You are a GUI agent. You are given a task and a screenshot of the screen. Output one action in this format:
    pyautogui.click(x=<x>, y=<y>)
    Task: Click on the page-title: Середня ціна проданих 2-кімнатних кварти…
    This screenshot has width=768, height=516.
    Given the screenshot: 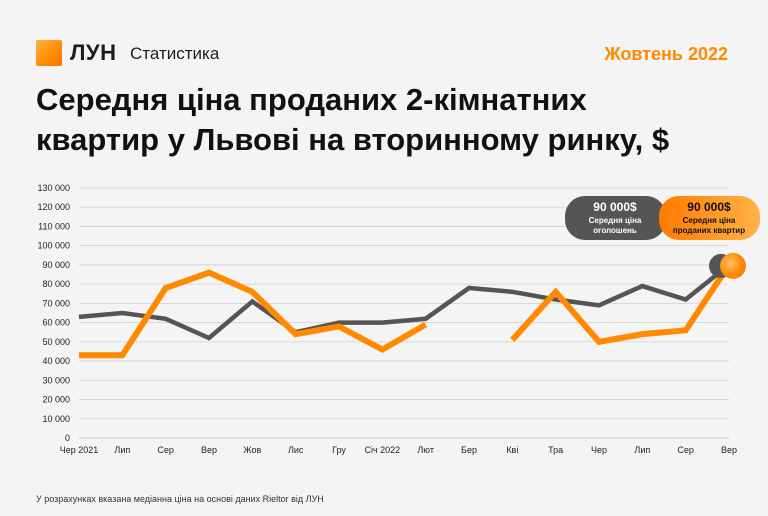 What is the action you would take?
    pyautogui.click(x=386, y=120)
    